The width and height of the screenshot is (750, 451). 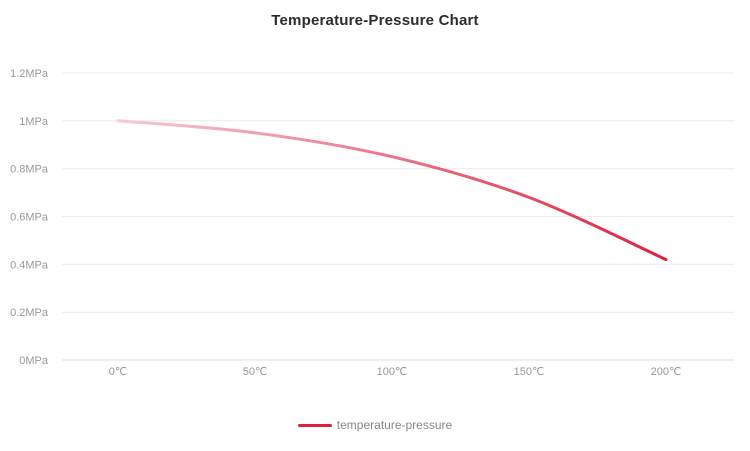 I want to click on legend-item-temperature-pressure: temperature-pressure, so click(x=375, y=425).